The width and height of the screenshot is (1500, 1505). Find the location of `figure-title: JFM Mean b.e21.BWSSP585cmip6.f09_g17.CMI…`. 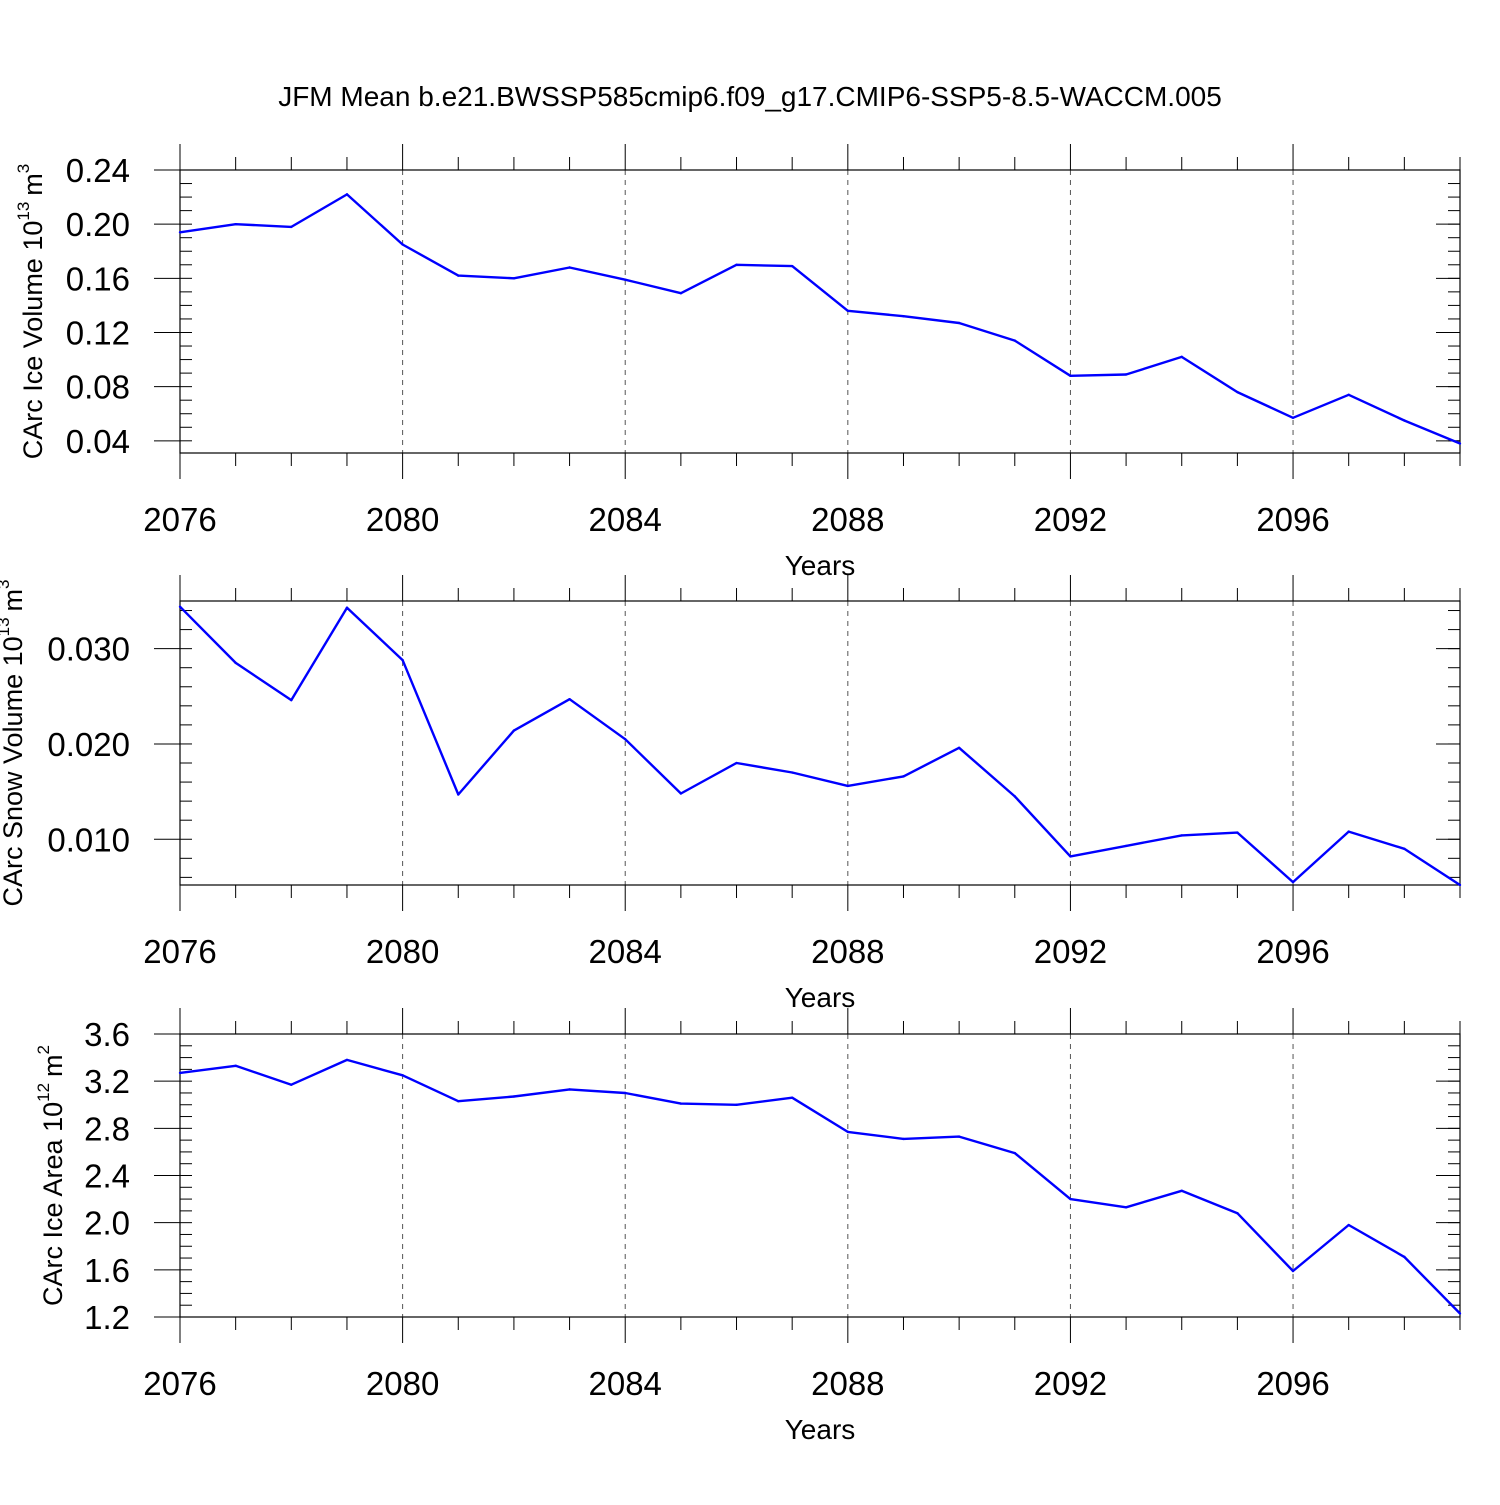

figure-title: JFM Mean b.e21.BWSSP585cmip6.f09_g17.CMI… is located at coordinates (750, 96).